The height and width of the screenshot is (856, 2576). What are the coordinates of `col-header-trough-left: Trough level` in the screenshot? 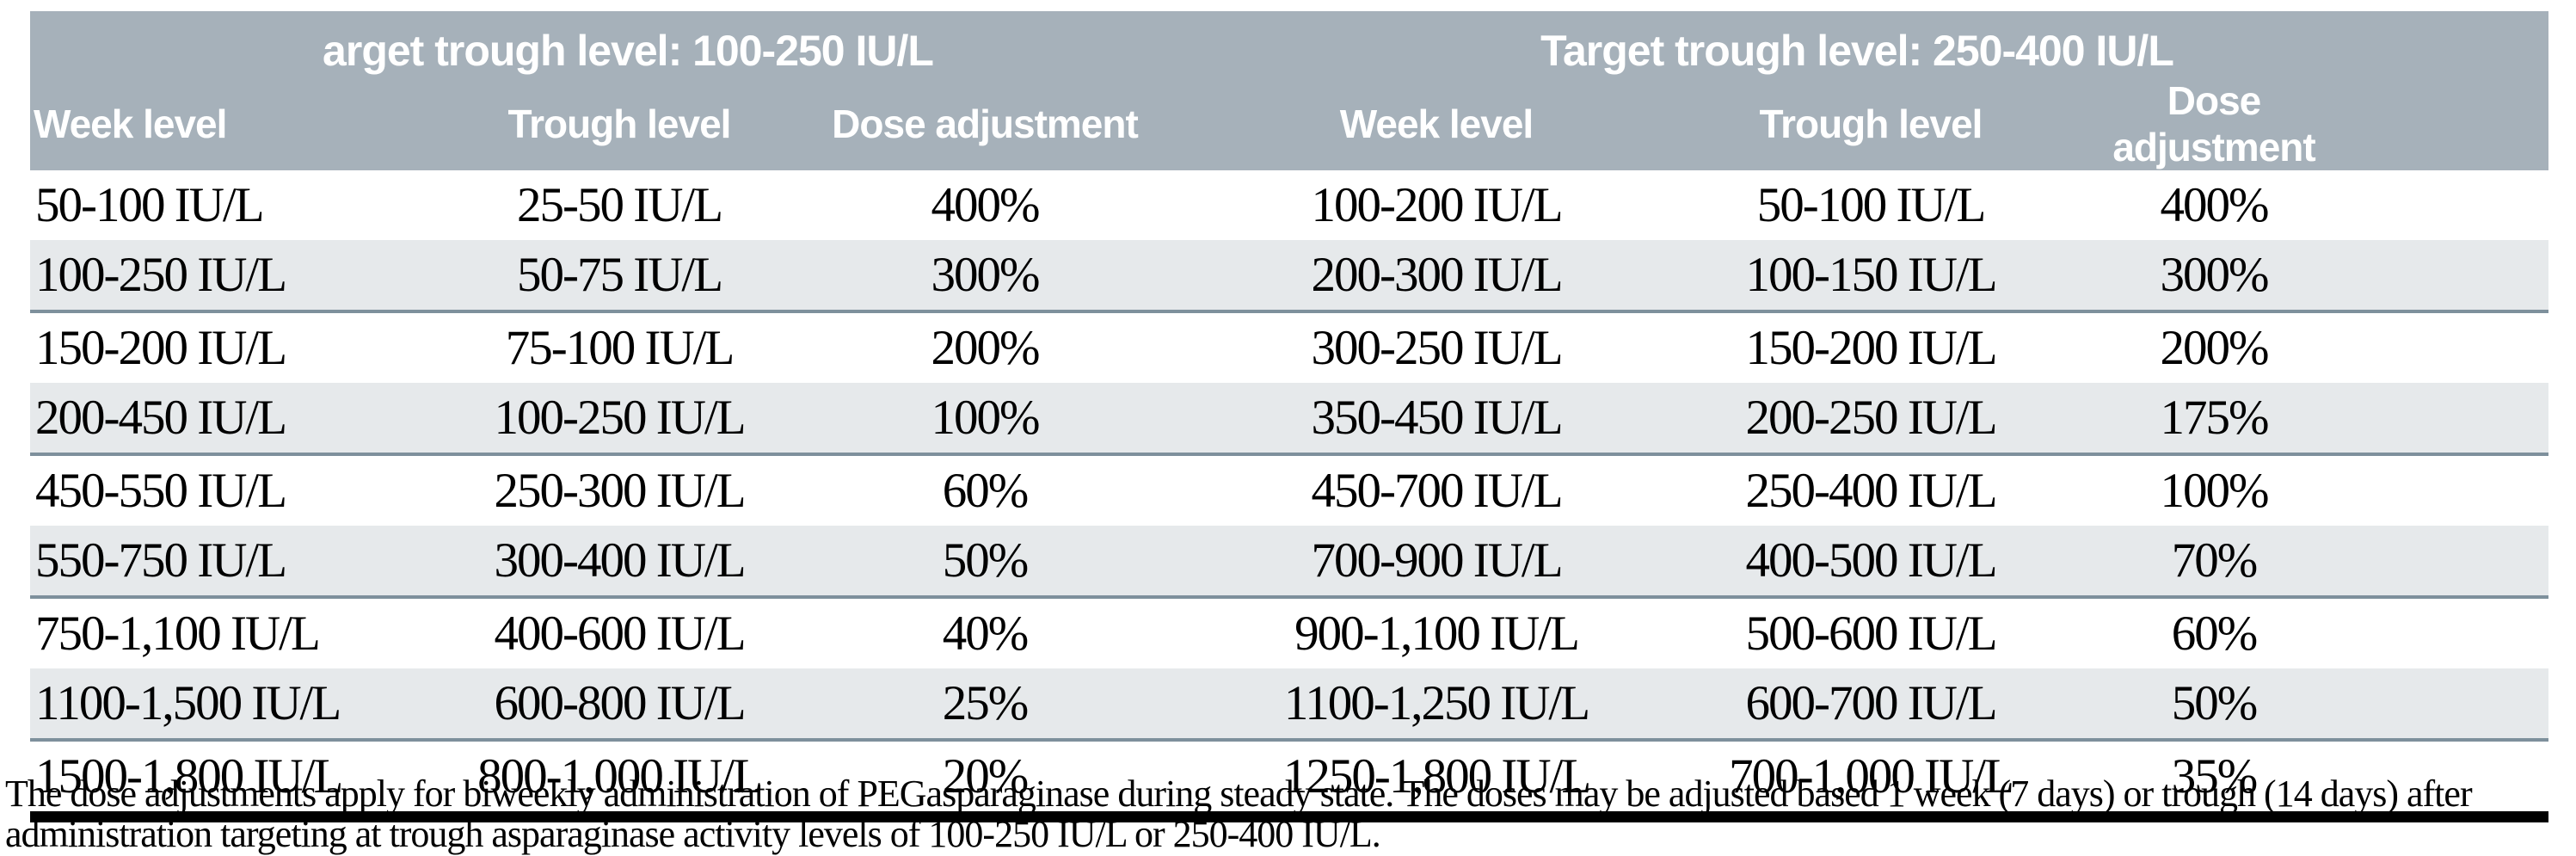 It's located at (619, 123).